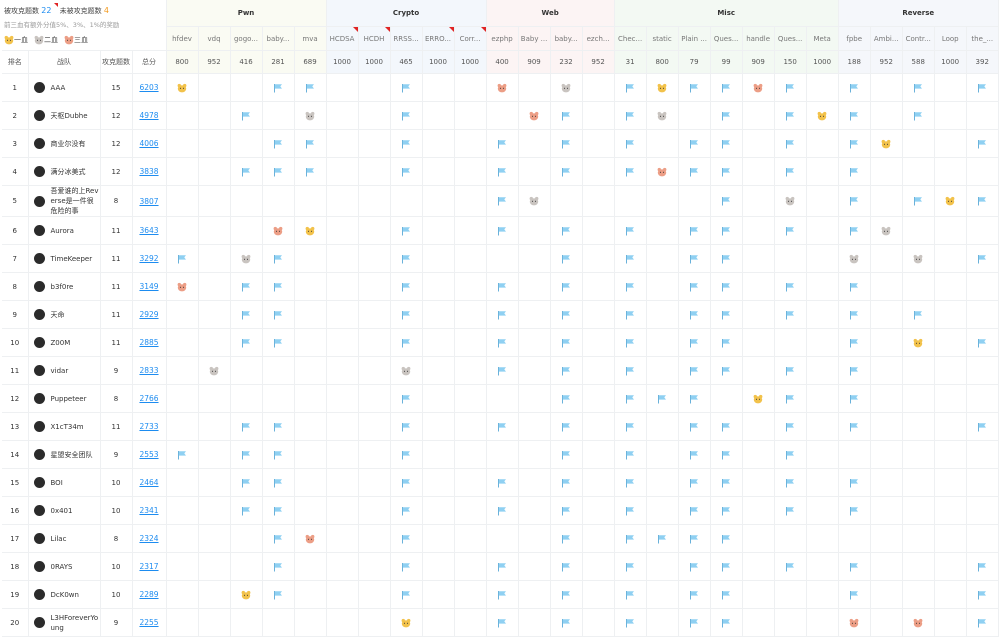 The height and width of the screenshot is (637, 1000). Describe the element at coordinates (758, 38) in the screenshot. I see `challenge-name: handle` at that location.